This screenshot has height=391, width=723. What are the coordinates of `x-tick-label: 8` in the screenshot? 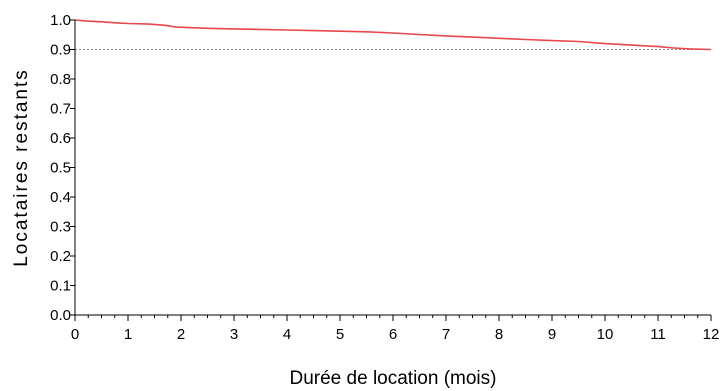 It's located at (499, 334).